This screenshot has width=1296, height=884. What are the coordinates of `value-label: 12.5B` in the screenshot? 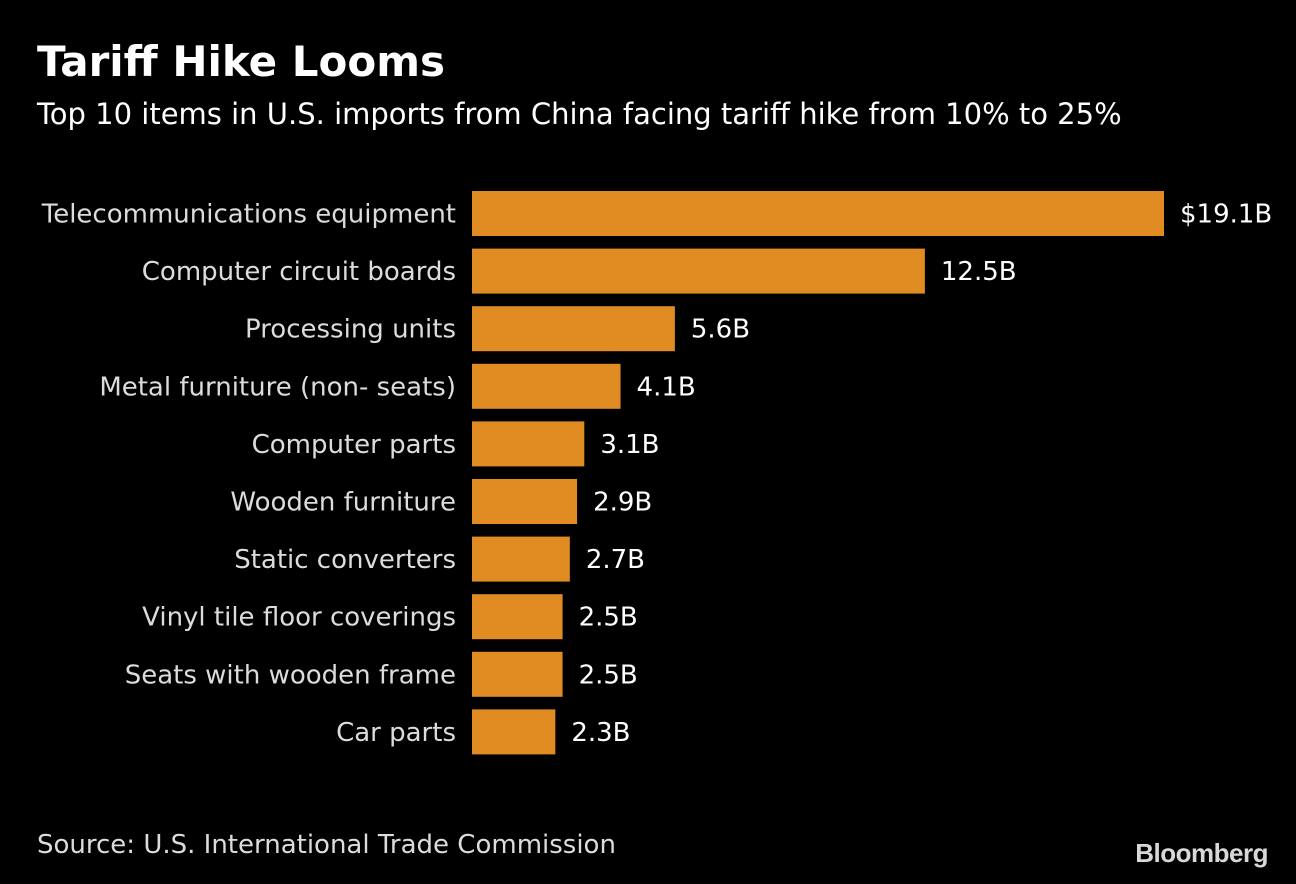 It's located at (979, 272).